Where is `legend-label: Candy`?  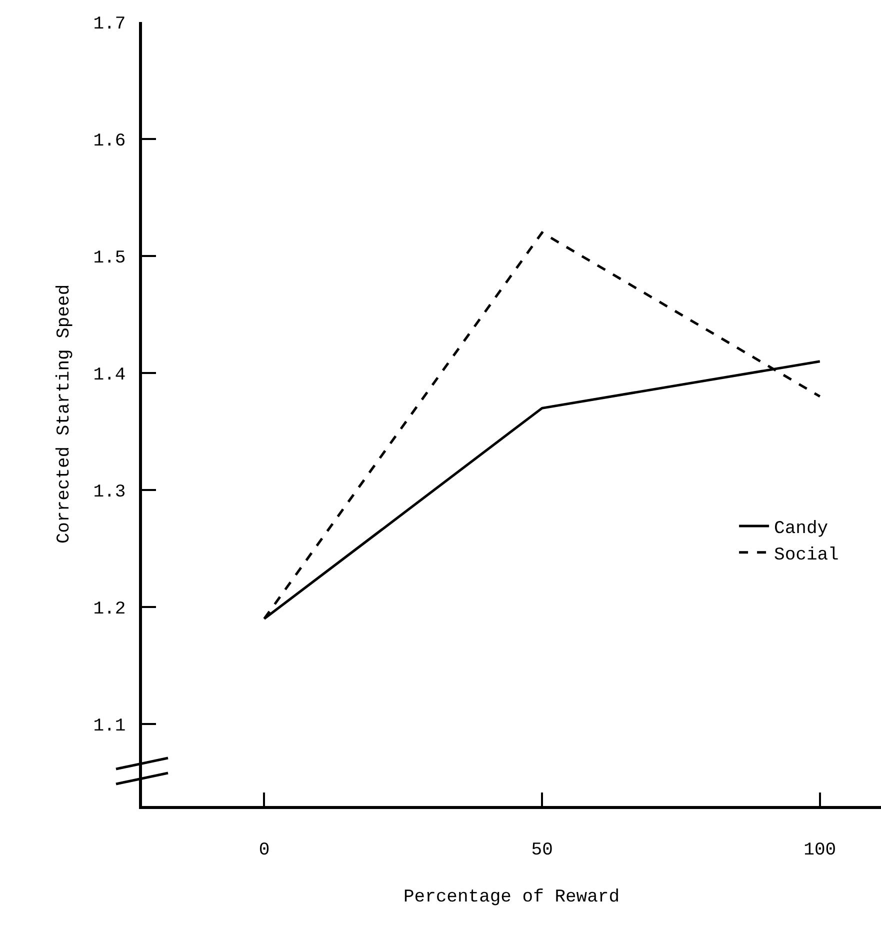
legend-label: Candy is located at coordinates (801, 529).